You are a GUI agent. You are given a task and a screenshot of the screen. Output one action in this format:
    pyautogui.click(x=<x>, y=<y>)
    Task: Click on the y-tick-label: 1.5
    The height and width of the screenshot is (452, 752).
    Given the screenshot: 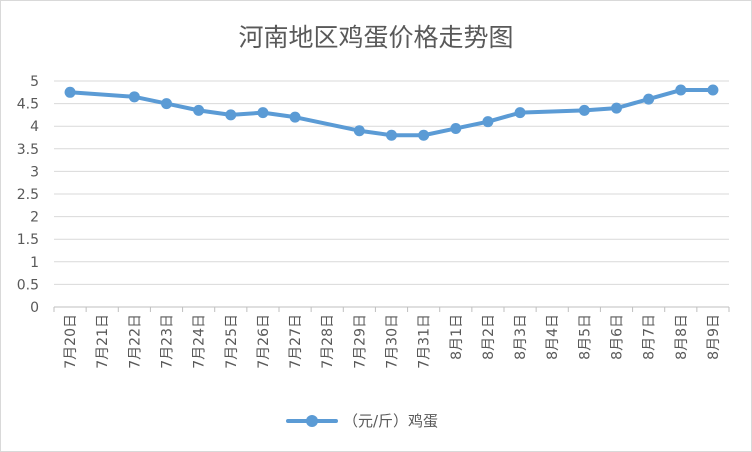 What is the action you would take?
    pyautogui.click(x=28, y=240)
    